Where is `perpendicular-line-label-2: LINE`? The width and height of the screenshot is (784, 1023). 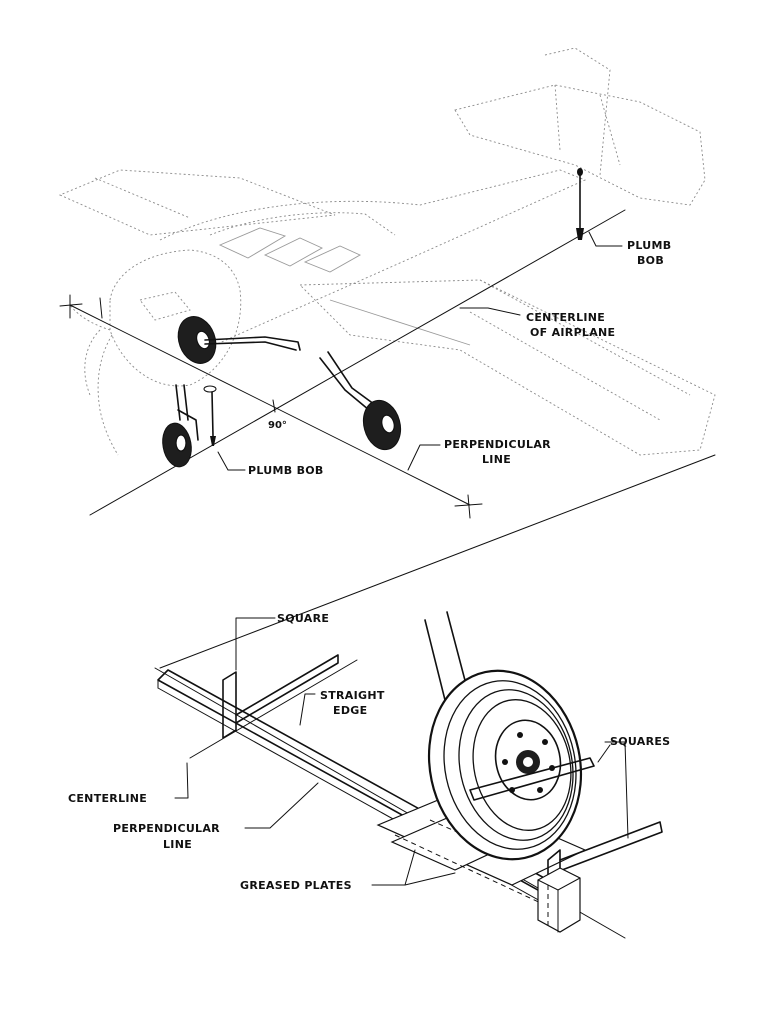 perpendicular-line-label-2: LINE is located at coordinates (496, 459).